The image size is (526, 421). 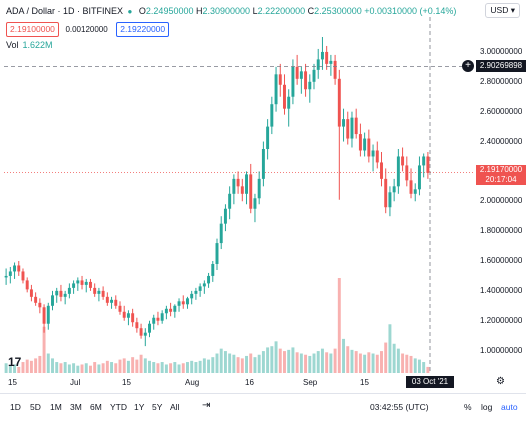 What do you see at coordinates (65, 11) in the screenshot?
I see `symbol-title: ADA / Dollar · 1D · BITFINEX` at bounding box center [65, 11].